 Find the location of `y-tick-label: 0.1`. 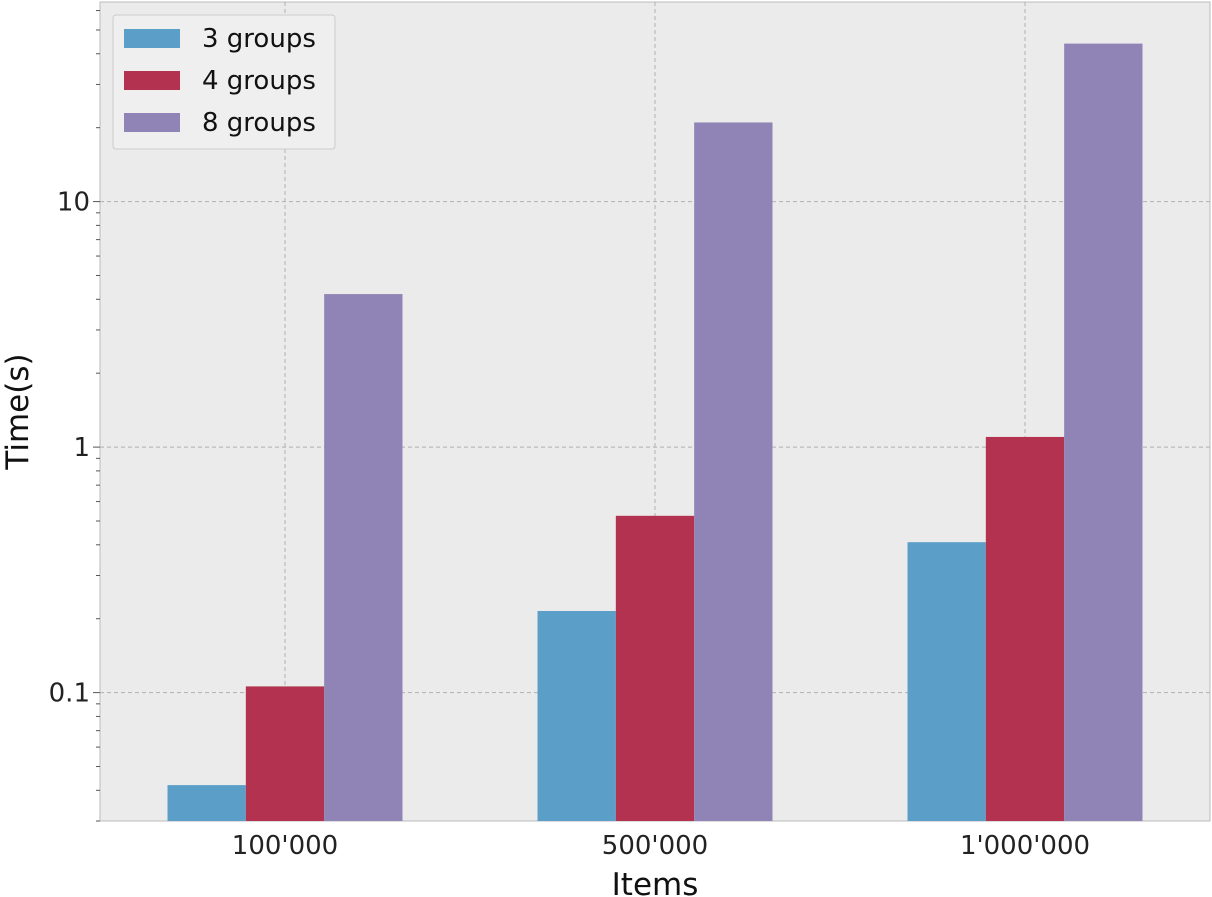

y-tick-label: 0.1 is located at coordinates (69, 694).